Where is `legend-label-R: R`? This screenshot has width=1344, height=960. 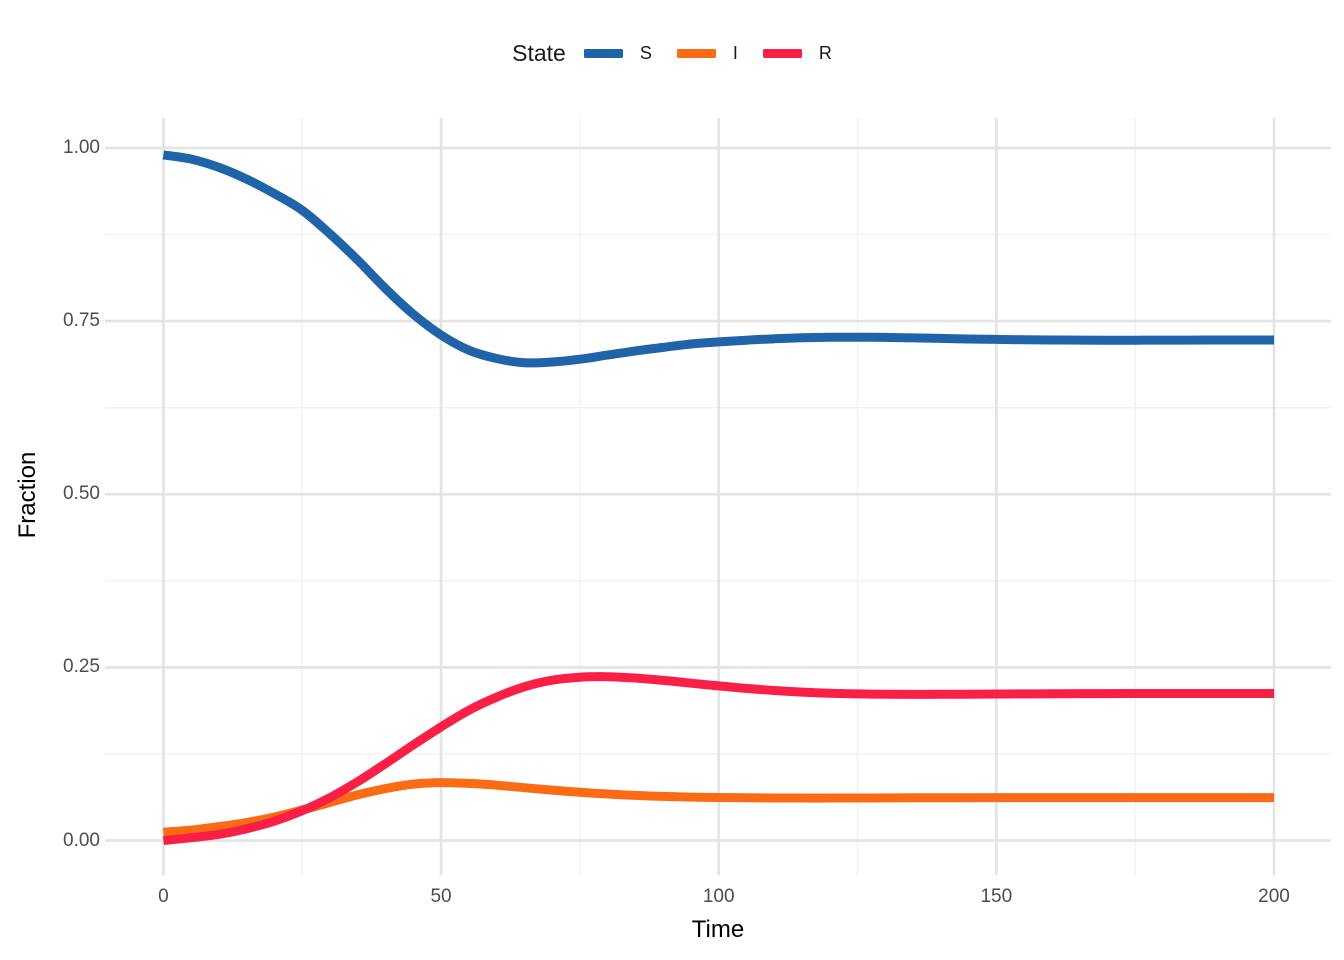 legend-label-R: R is located at coordinates (825, 52).